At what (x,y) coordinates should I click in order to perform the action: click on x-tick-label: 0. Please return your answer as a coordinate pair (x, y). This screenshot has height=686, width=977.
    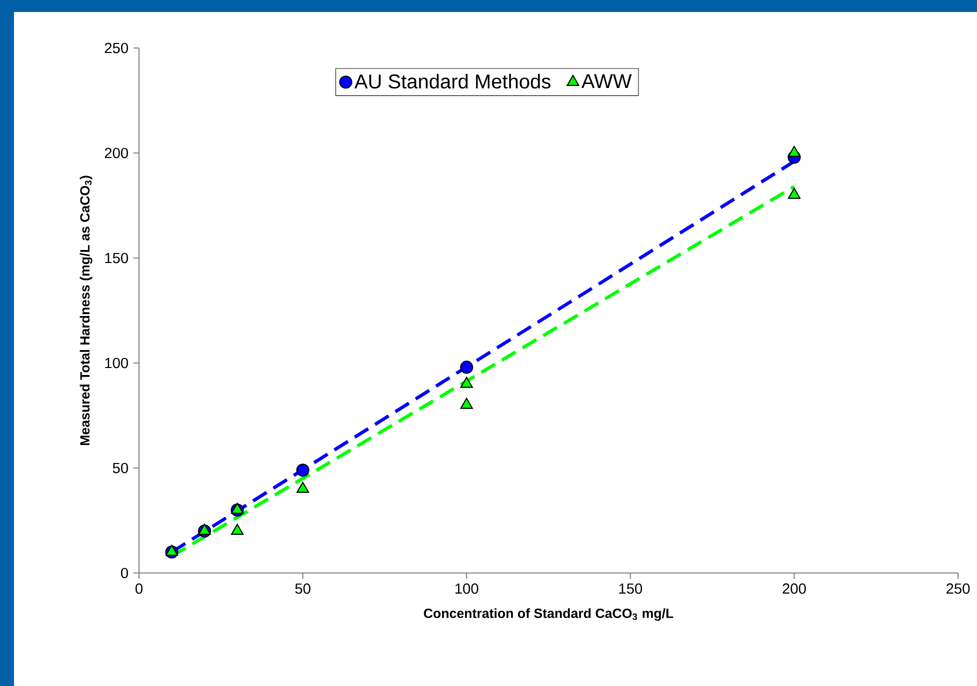
    Looking at the image, I should click on (138, 588).